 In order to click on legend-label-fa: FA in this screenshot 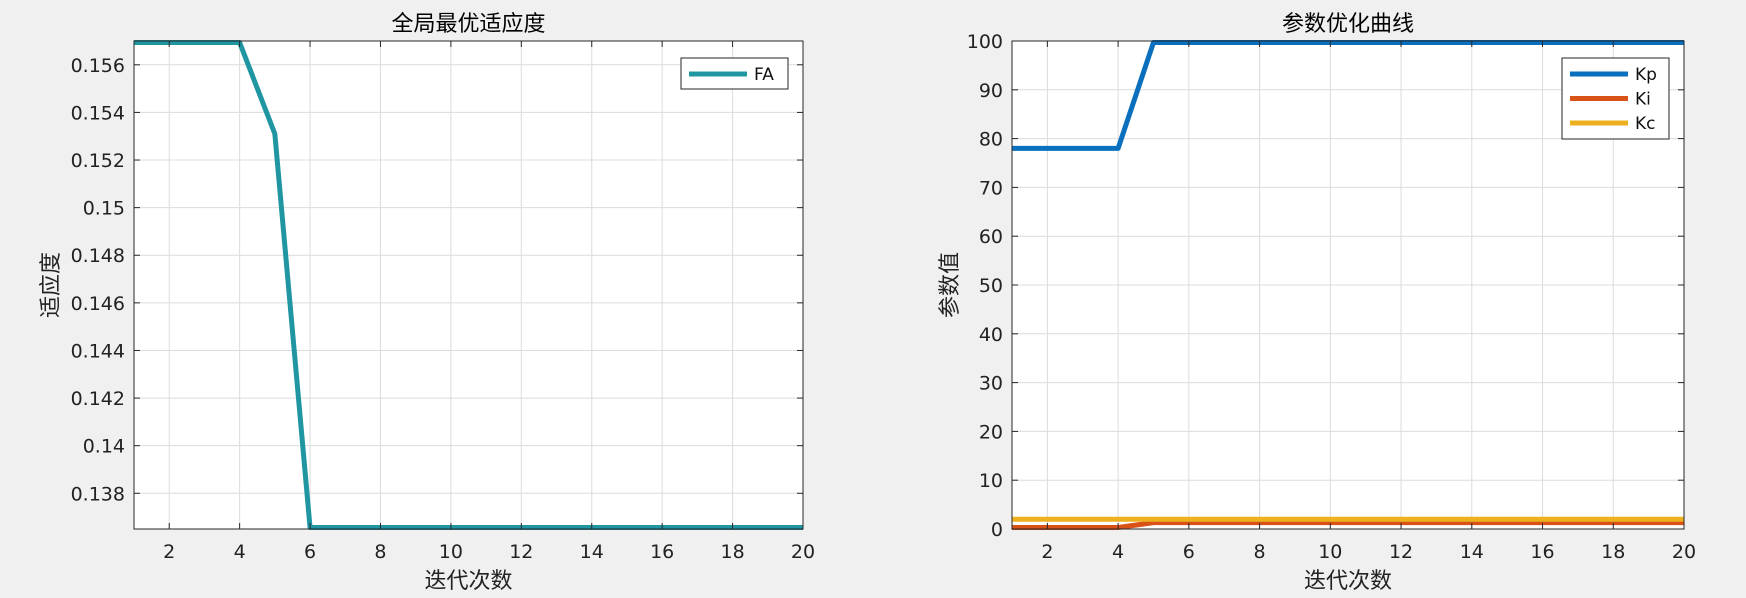, I will do `click(764, 75)`.